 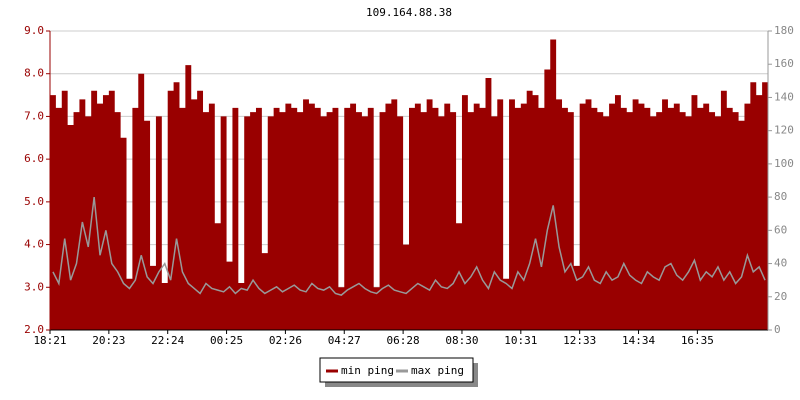 What do you see at coordinates (34, 244) in the screenshot?
I see `y-tick-label: 4.0` at bounding box center [34, 244].